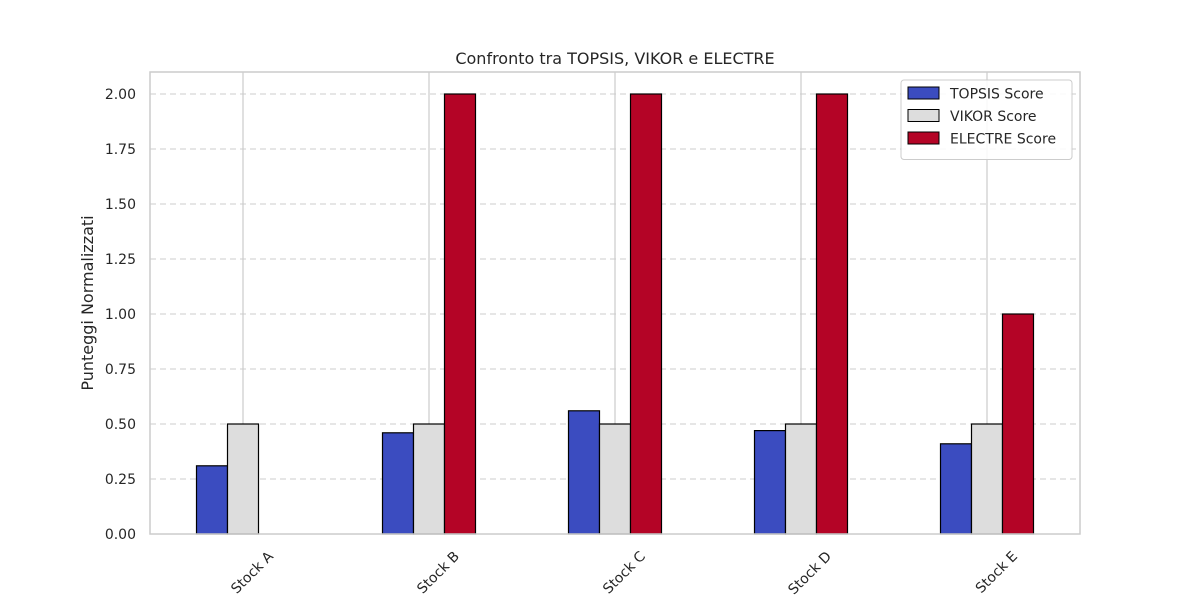 The height and width of the screenshot is (604, 1200). I want to click on legend-label: ELECTRE Score, so click(1003, 140).